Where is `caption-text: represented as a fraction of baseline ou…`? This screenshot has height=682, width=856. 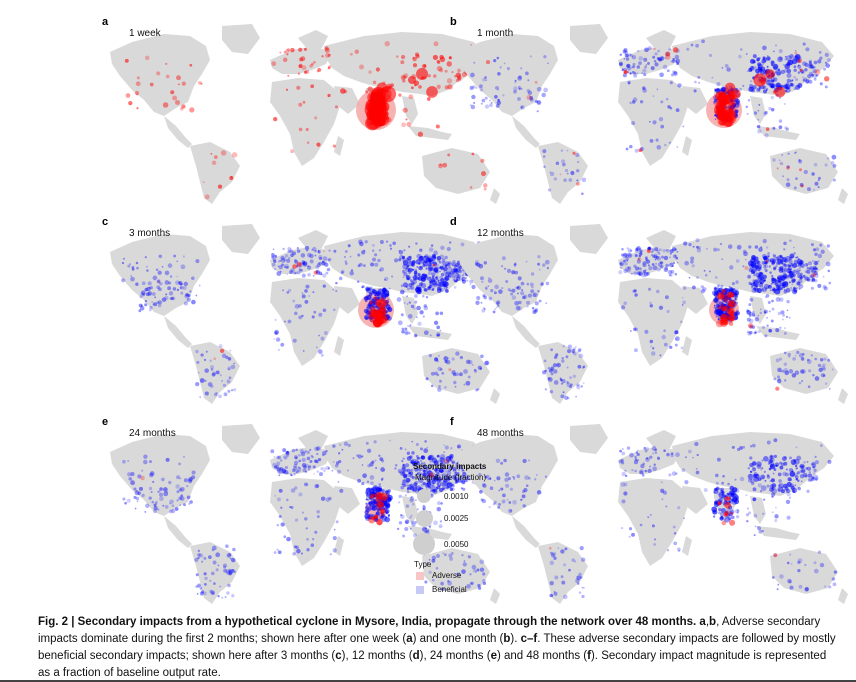
caption-text: represented as a fraction of baseline ou… is located at coordinates (432, 664).